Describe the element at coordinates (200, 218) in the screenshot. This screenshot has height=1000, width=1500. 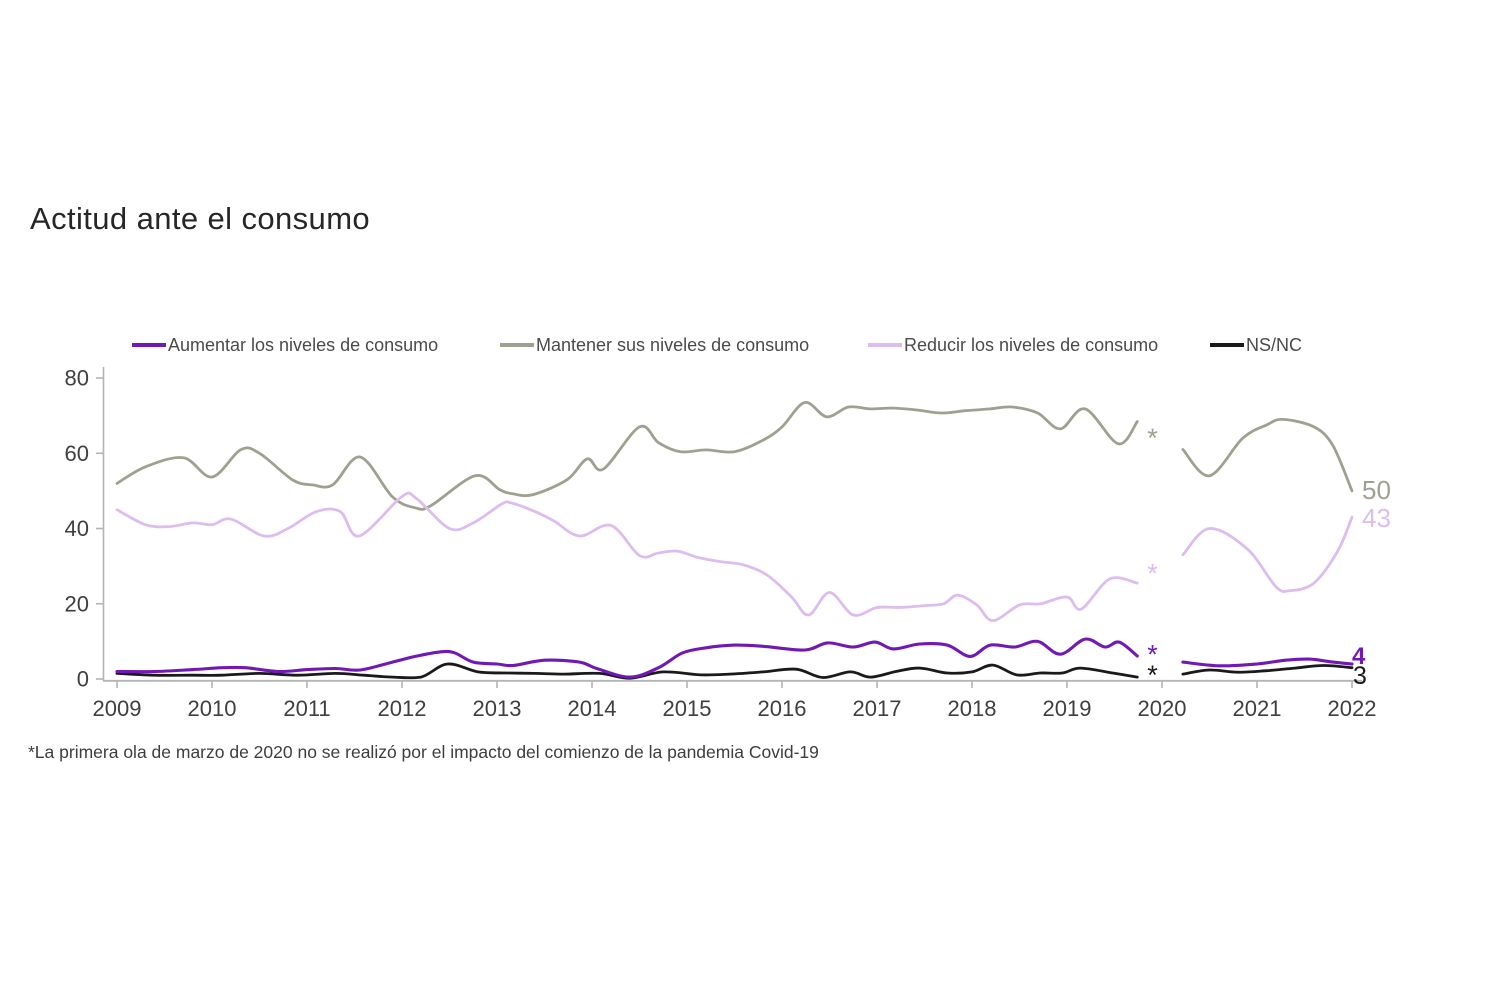
I see `chart-title: Actitud ante el consumo` at that location.